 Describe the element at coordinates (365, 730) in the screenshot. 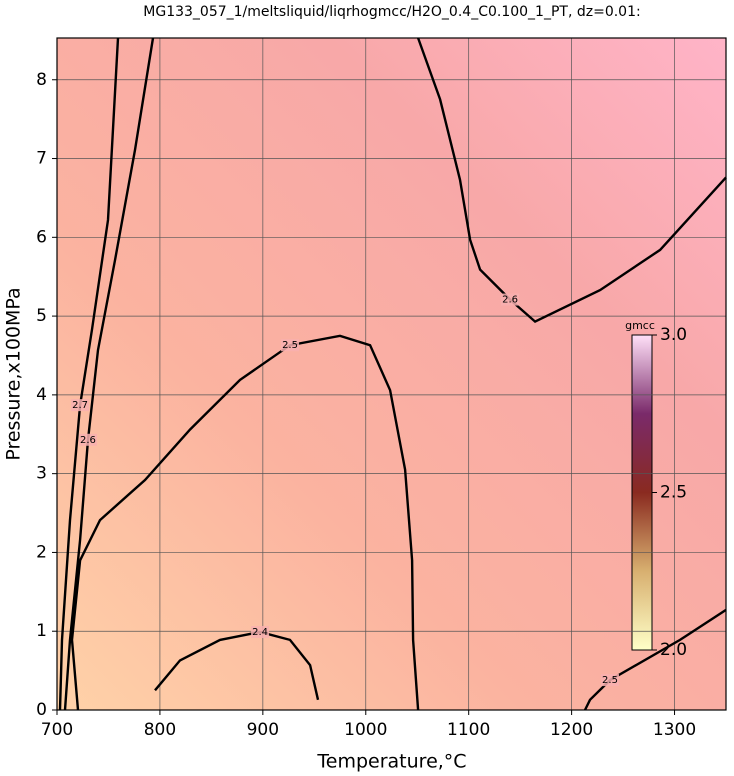

I see `x-tick-label: 1000` at that location.